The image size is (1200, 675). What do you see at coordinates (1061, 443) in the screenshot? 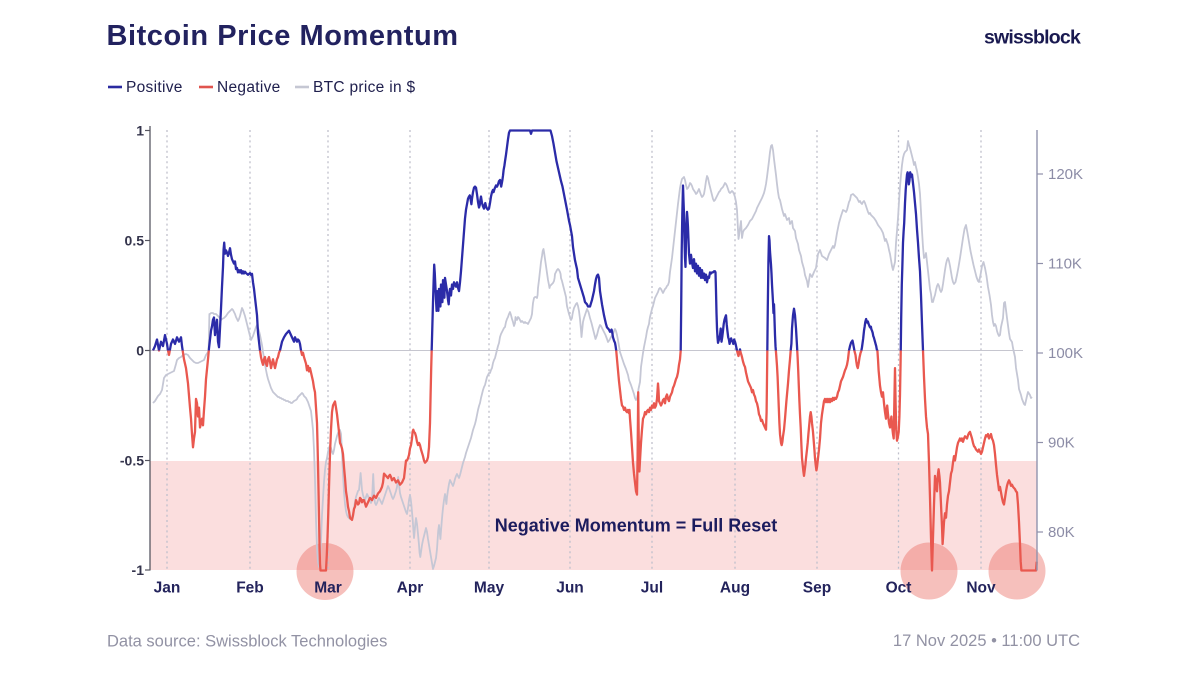
I see `svg-text: 90K` at bounding box center [1061, 443].